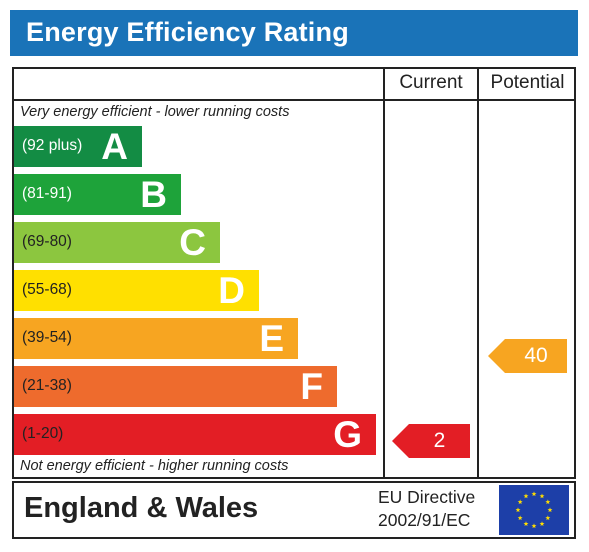  I want to click on band-letter-label: E, so click(271, 338).